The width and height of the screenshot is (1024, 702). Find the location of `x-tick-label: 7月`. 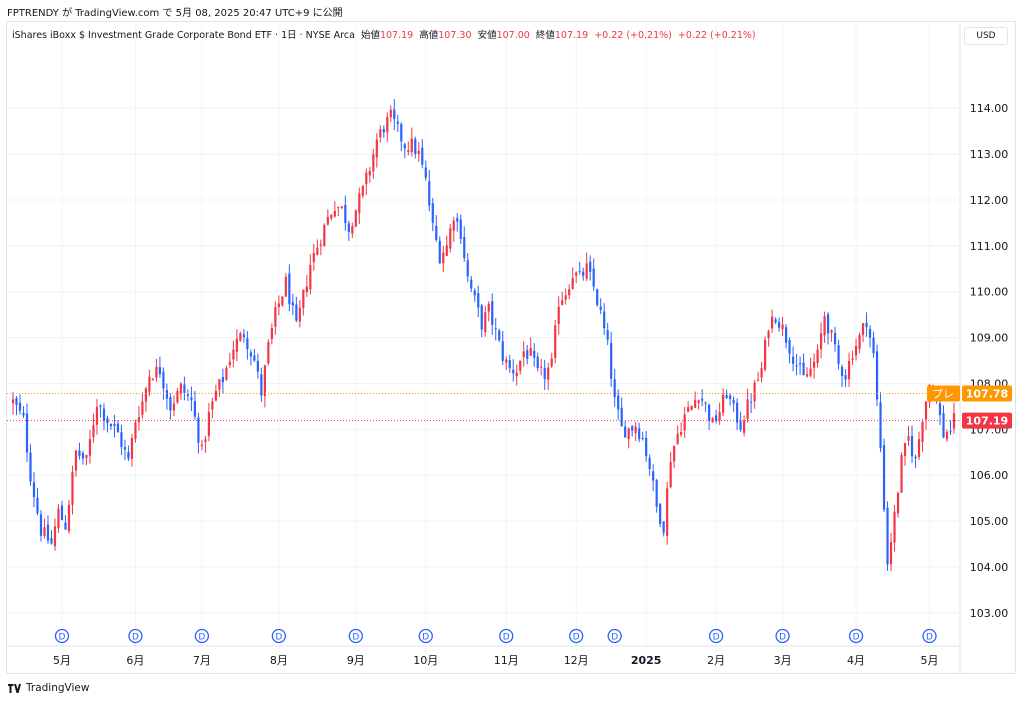

x-tick-label: 7月 is located at coordinates (202, 660).